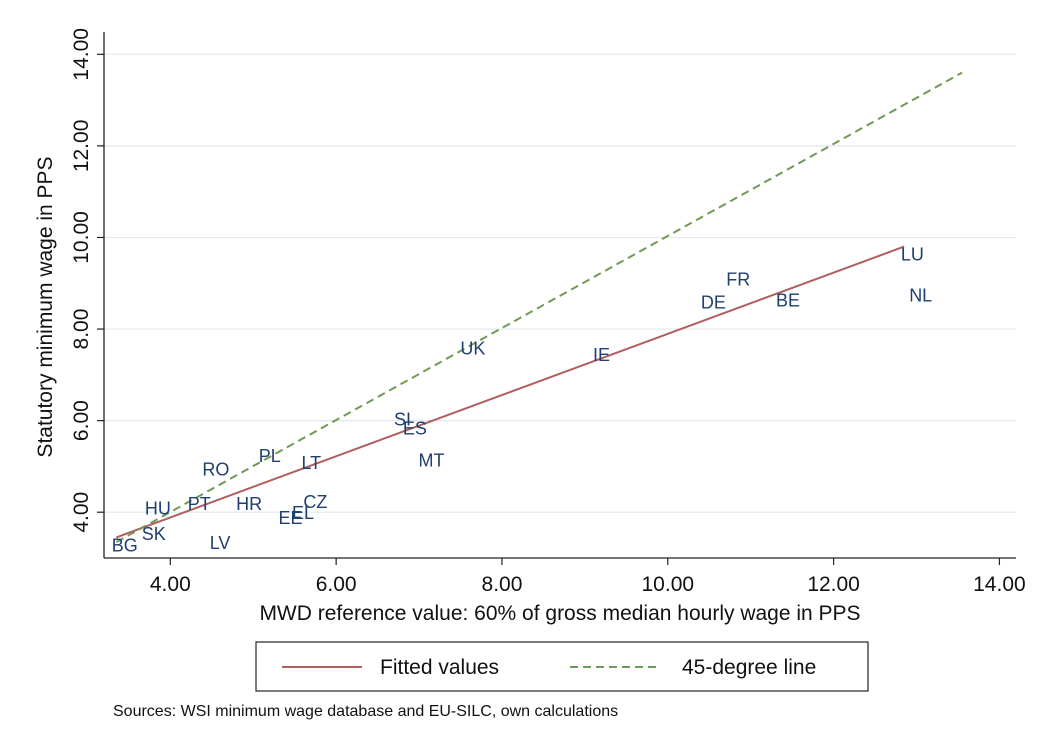 Image resolution: width=1045 pixels, height=755 pixels. What do you see at coordinates (912, 255) in the screenshot?
I see `point-lu: LU` at bounding box center [912, 255].